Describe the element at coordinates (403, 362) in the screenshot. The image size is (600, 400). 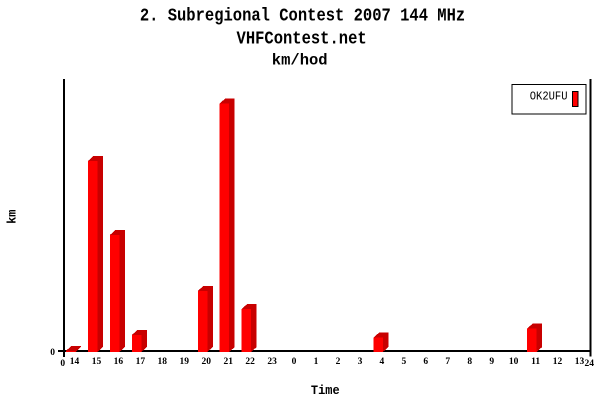
I see `svg-text: 5` at that location.